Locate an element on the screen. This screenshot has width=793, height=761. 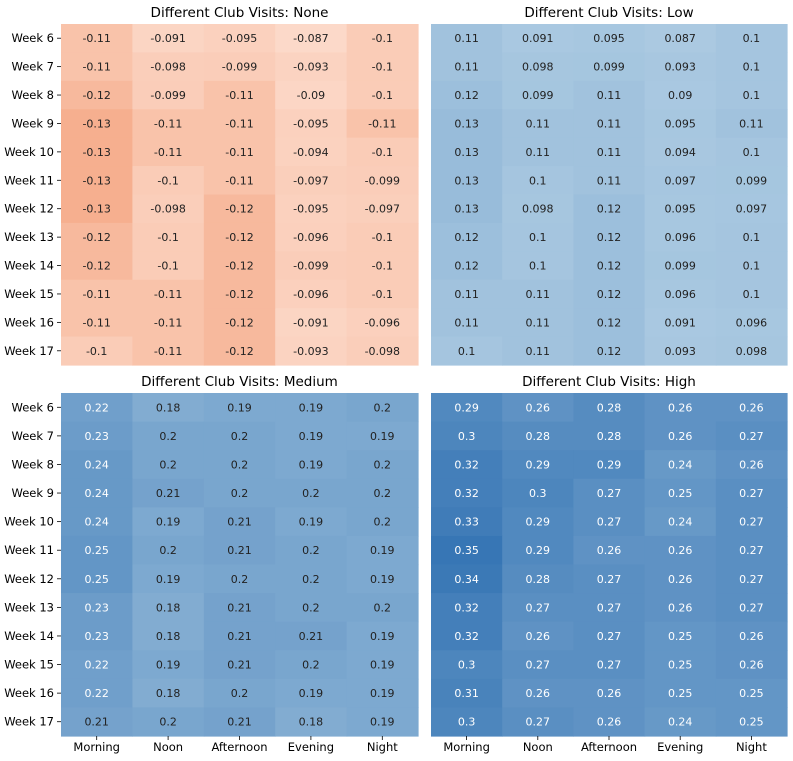
y-tick-label: Week 15 is located at coordinates (29, 294).